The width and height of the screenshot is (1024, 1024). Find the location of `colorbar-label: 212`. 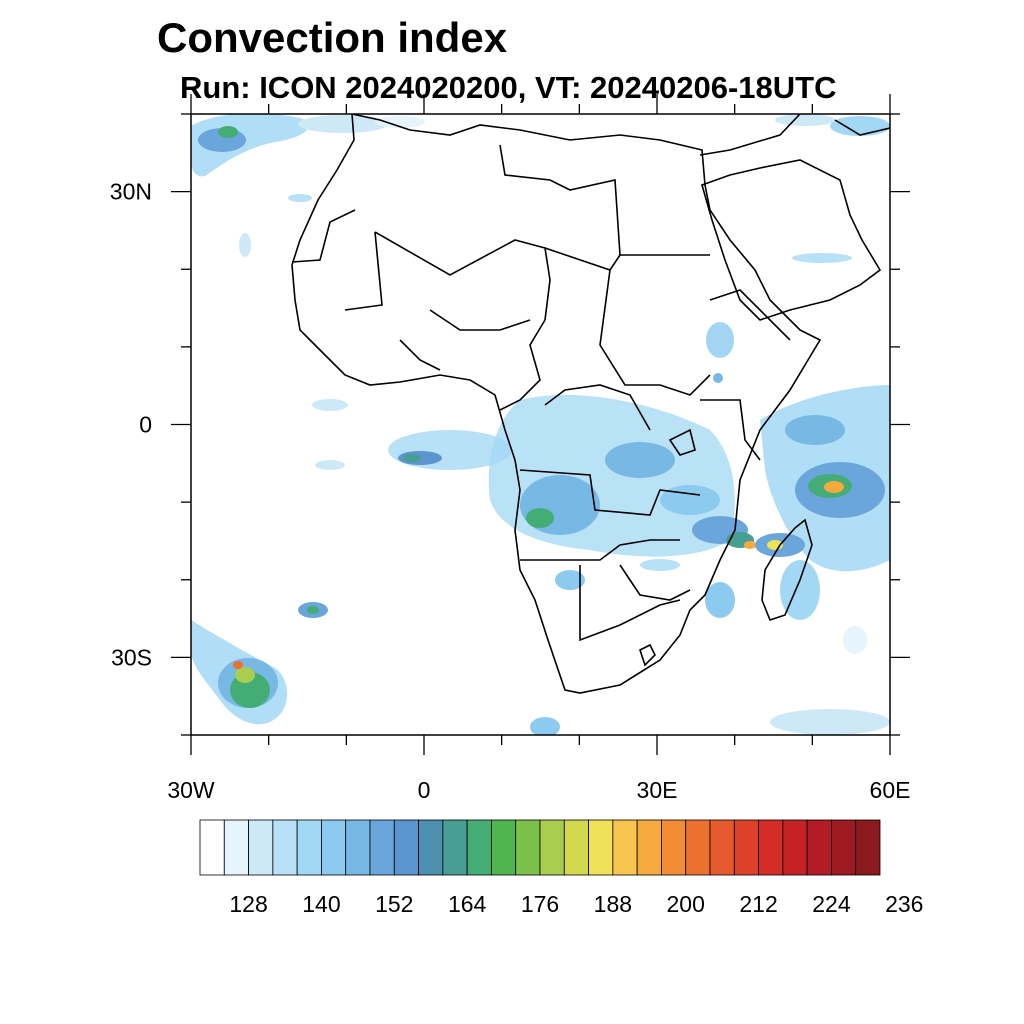

colorbar-label: 212 is located at coordinates (758, 904).